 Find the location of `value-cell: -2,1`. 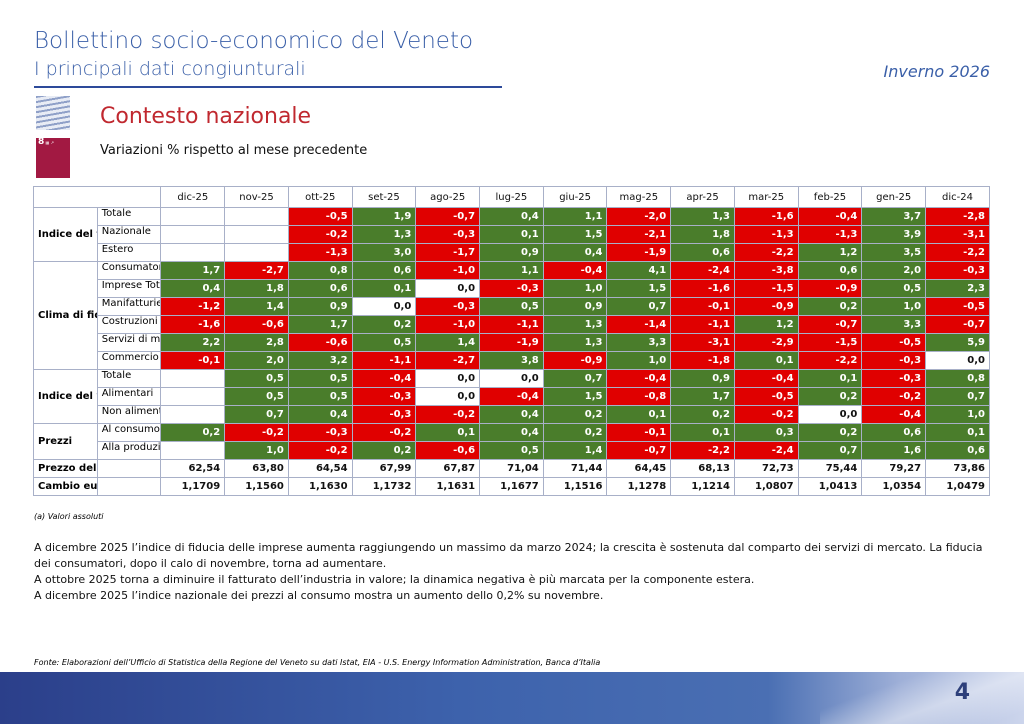

value-cell: -2,1 is located at coordinates (639, 234).